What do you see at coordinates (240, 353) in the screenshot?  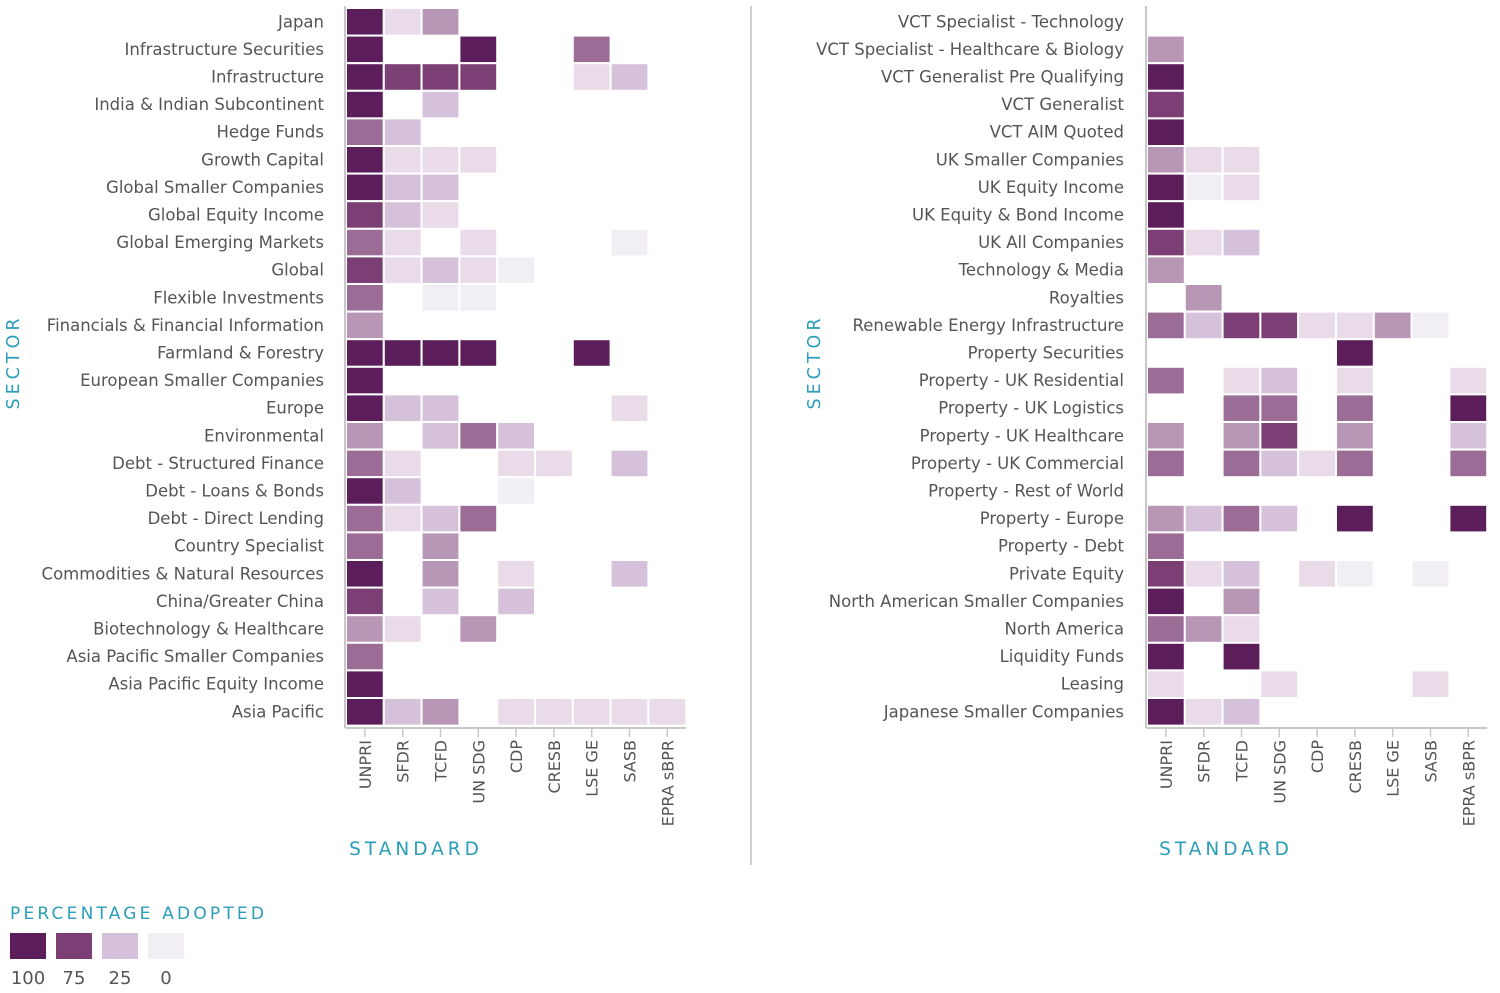 I see `row-label-farmland-forestry: Farmland & Forestry` at bounding box center [240, 353].